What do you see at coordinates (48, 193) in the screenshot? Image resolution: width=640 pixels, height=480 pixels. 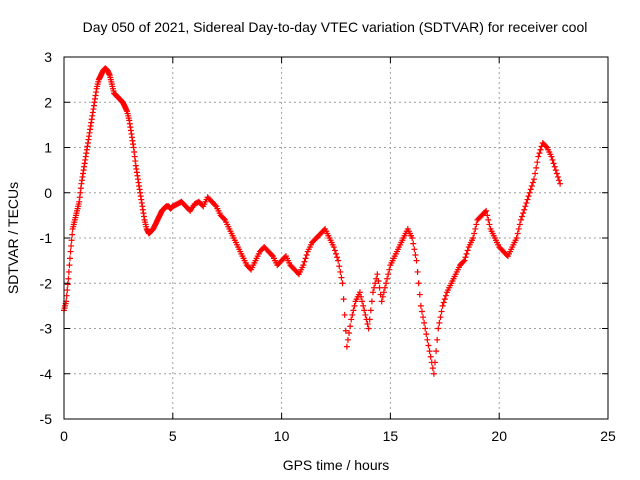 I see `y-tick-label: 0` at bounding box center [48, 193].